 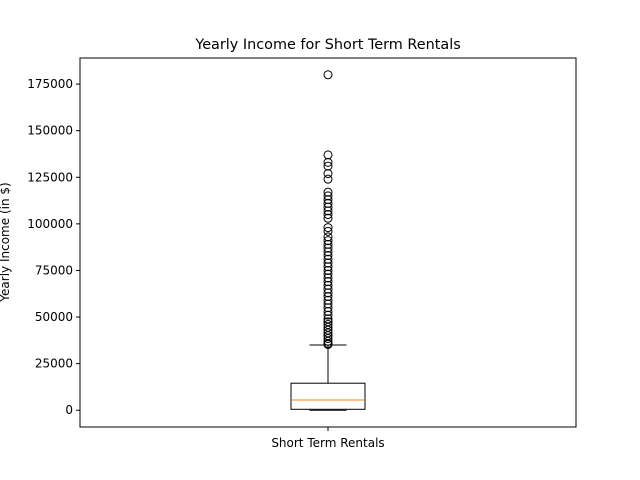 What do you see at coordinates (53, 247) in the screenshot?
I see `y-axis-ticks: 0 25000 50000 75000 100000 125000 150000 175000` at bounding box center [53, 247].